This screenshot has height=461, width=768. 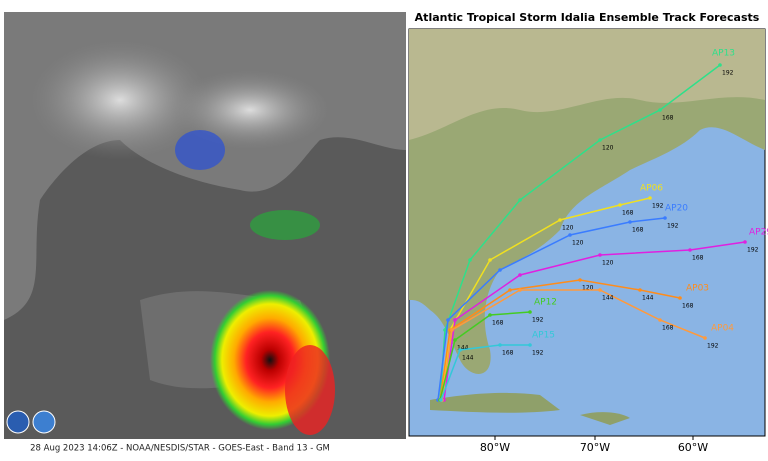 What do you see at coordinates (495, 447) in the screenshot?
I see `lon-label: 80°W` at bounding box center [495, 447].